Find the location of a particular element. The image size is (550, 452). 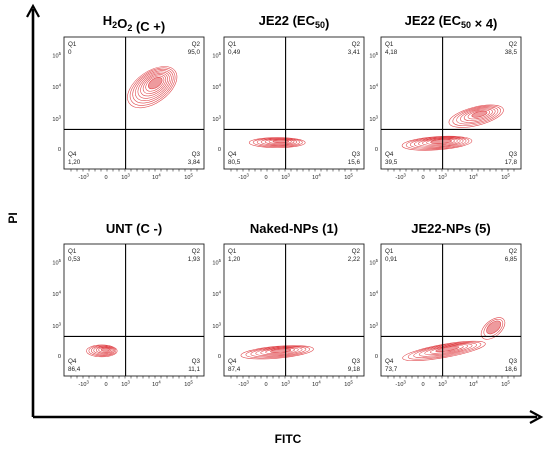

panel-title: JE22 (EC50 × 4) is located at coordinates (451, 22).